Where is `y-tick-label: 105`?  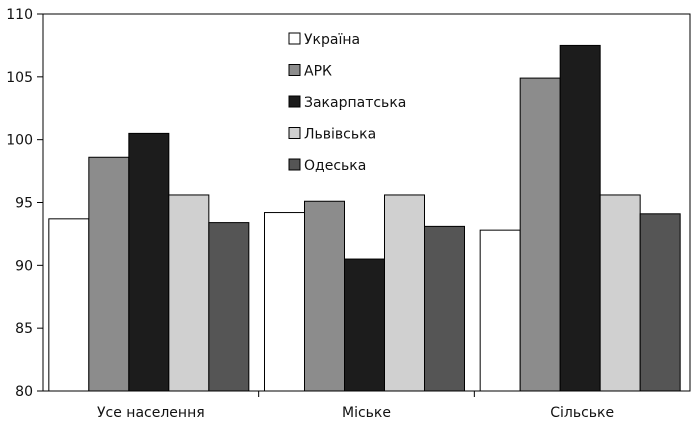
y-tick-label: 105 is located at coordinates (19, 78).